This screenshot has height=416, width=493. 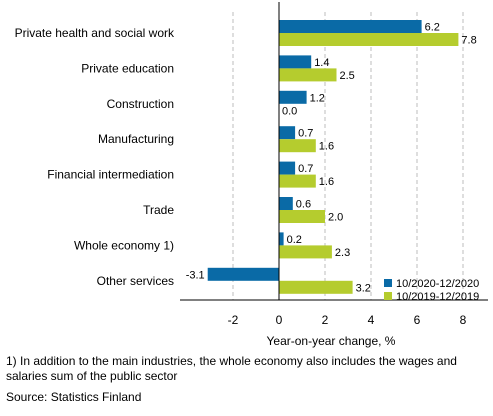 What do you see at coordinates (279, 320) in the screenshot?
I see `x-tick-label: 0` at bounding box center [279, 320].